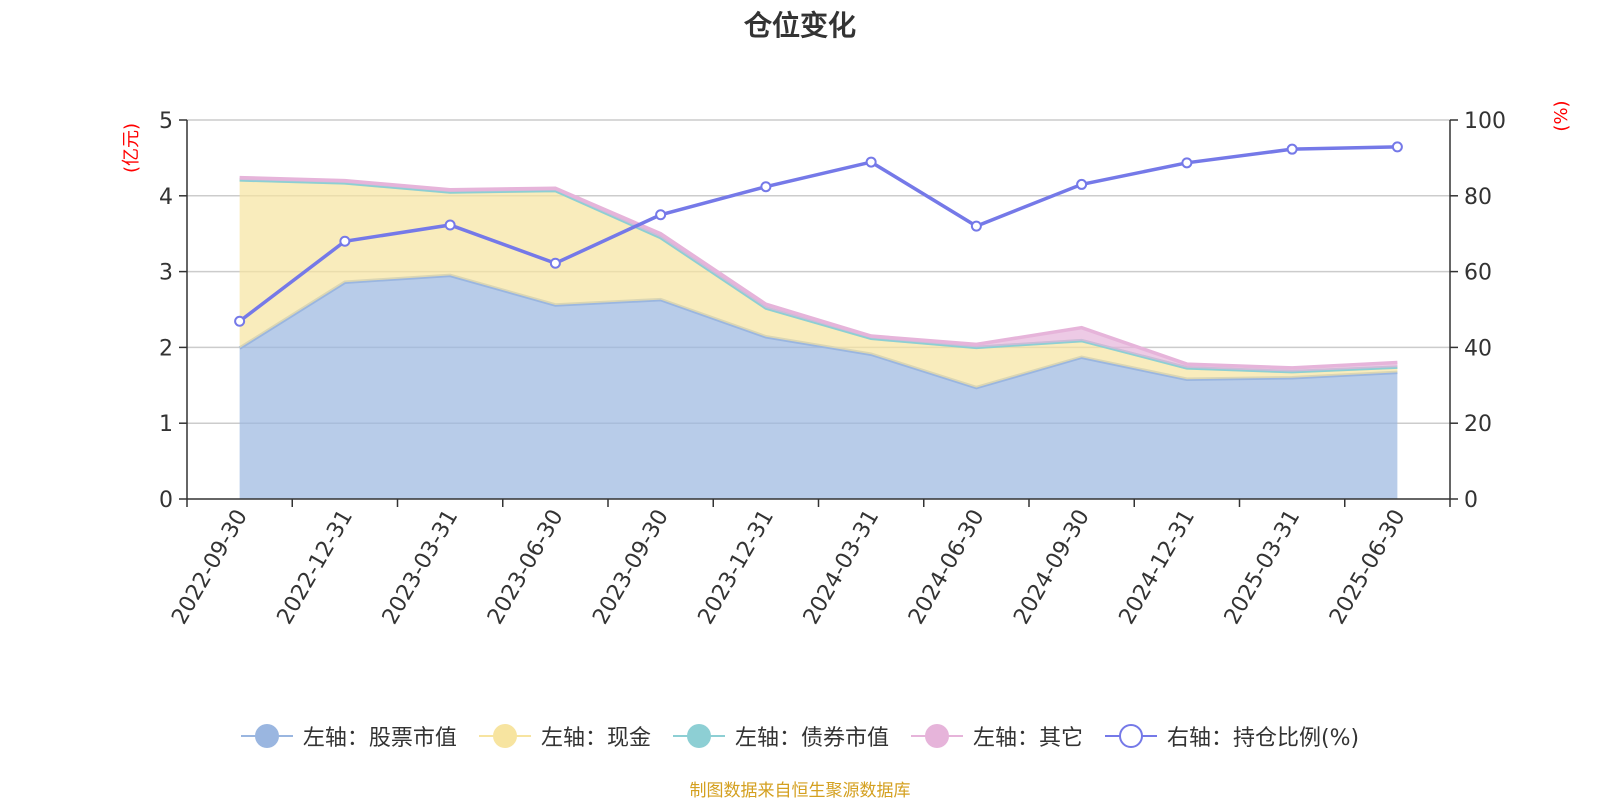 This screenshot has width=1600, height=800. Describe the element at coordinates (1368, 567) in the screenshot. I see `x-axis-tick-label: 2025-06-30` at that location.